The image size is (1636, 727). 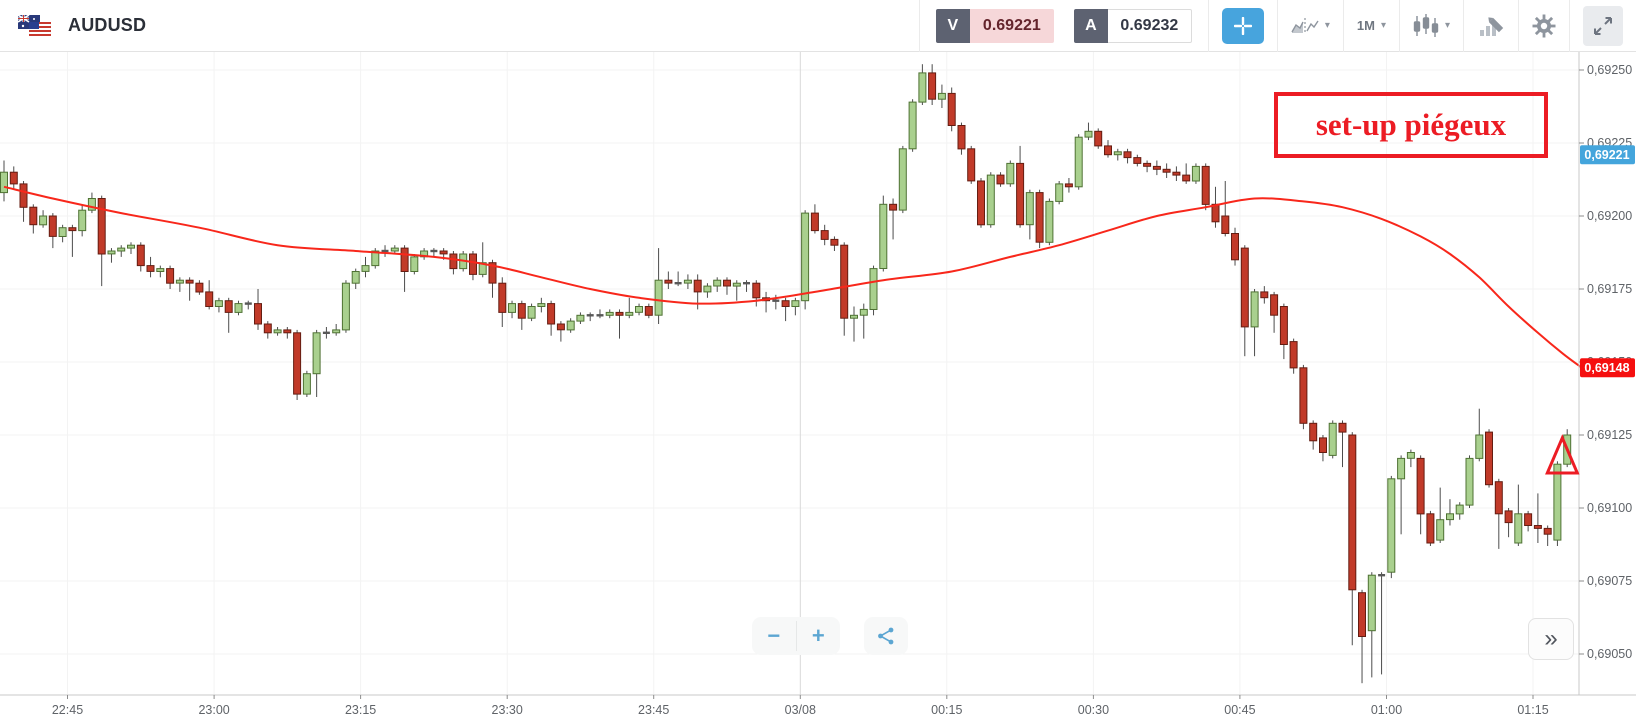 I want to click on audusd-flags-icon, so click(x=36, y=26).